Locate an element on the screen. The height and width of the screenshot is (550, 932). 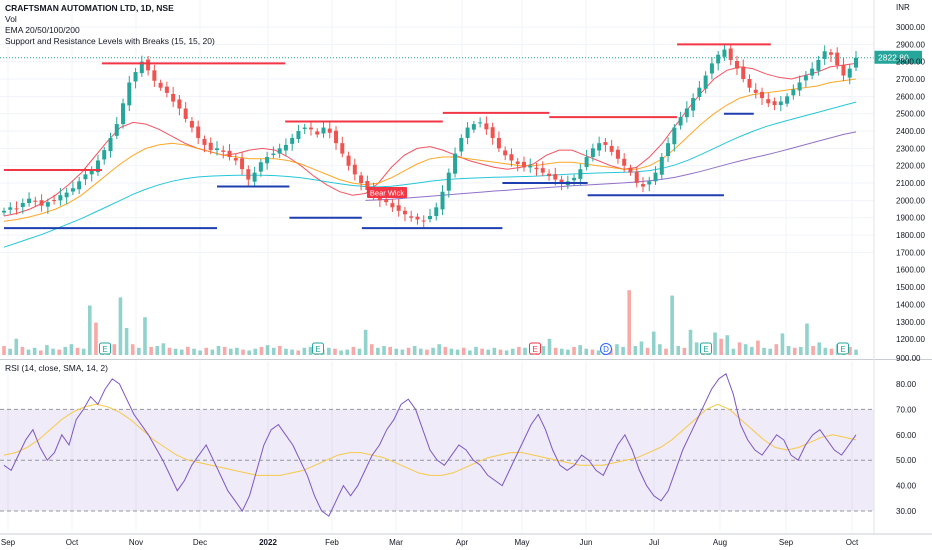
rsi-tick-label: 30.00 is located at coordinates (906, 511).